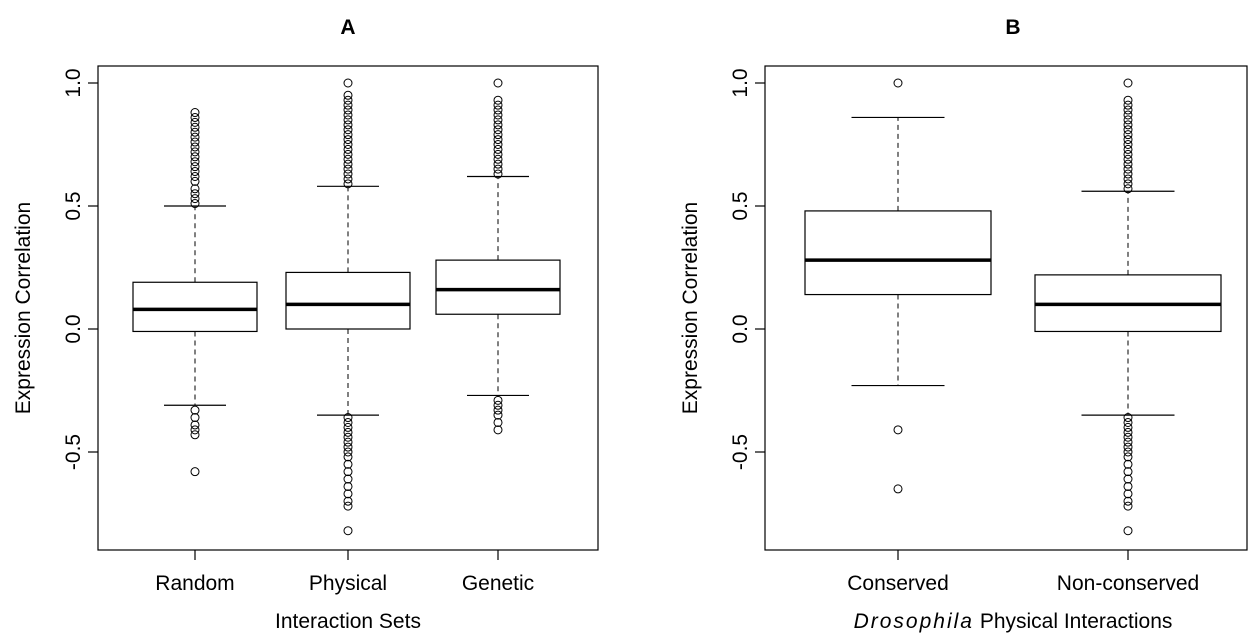 The height and width of the screenshot is (633, 1252). Describe the element at coordinates (23, 308) in the screenshot. I see `panel-a-y-axis-label: Expression Correlation` at that location.